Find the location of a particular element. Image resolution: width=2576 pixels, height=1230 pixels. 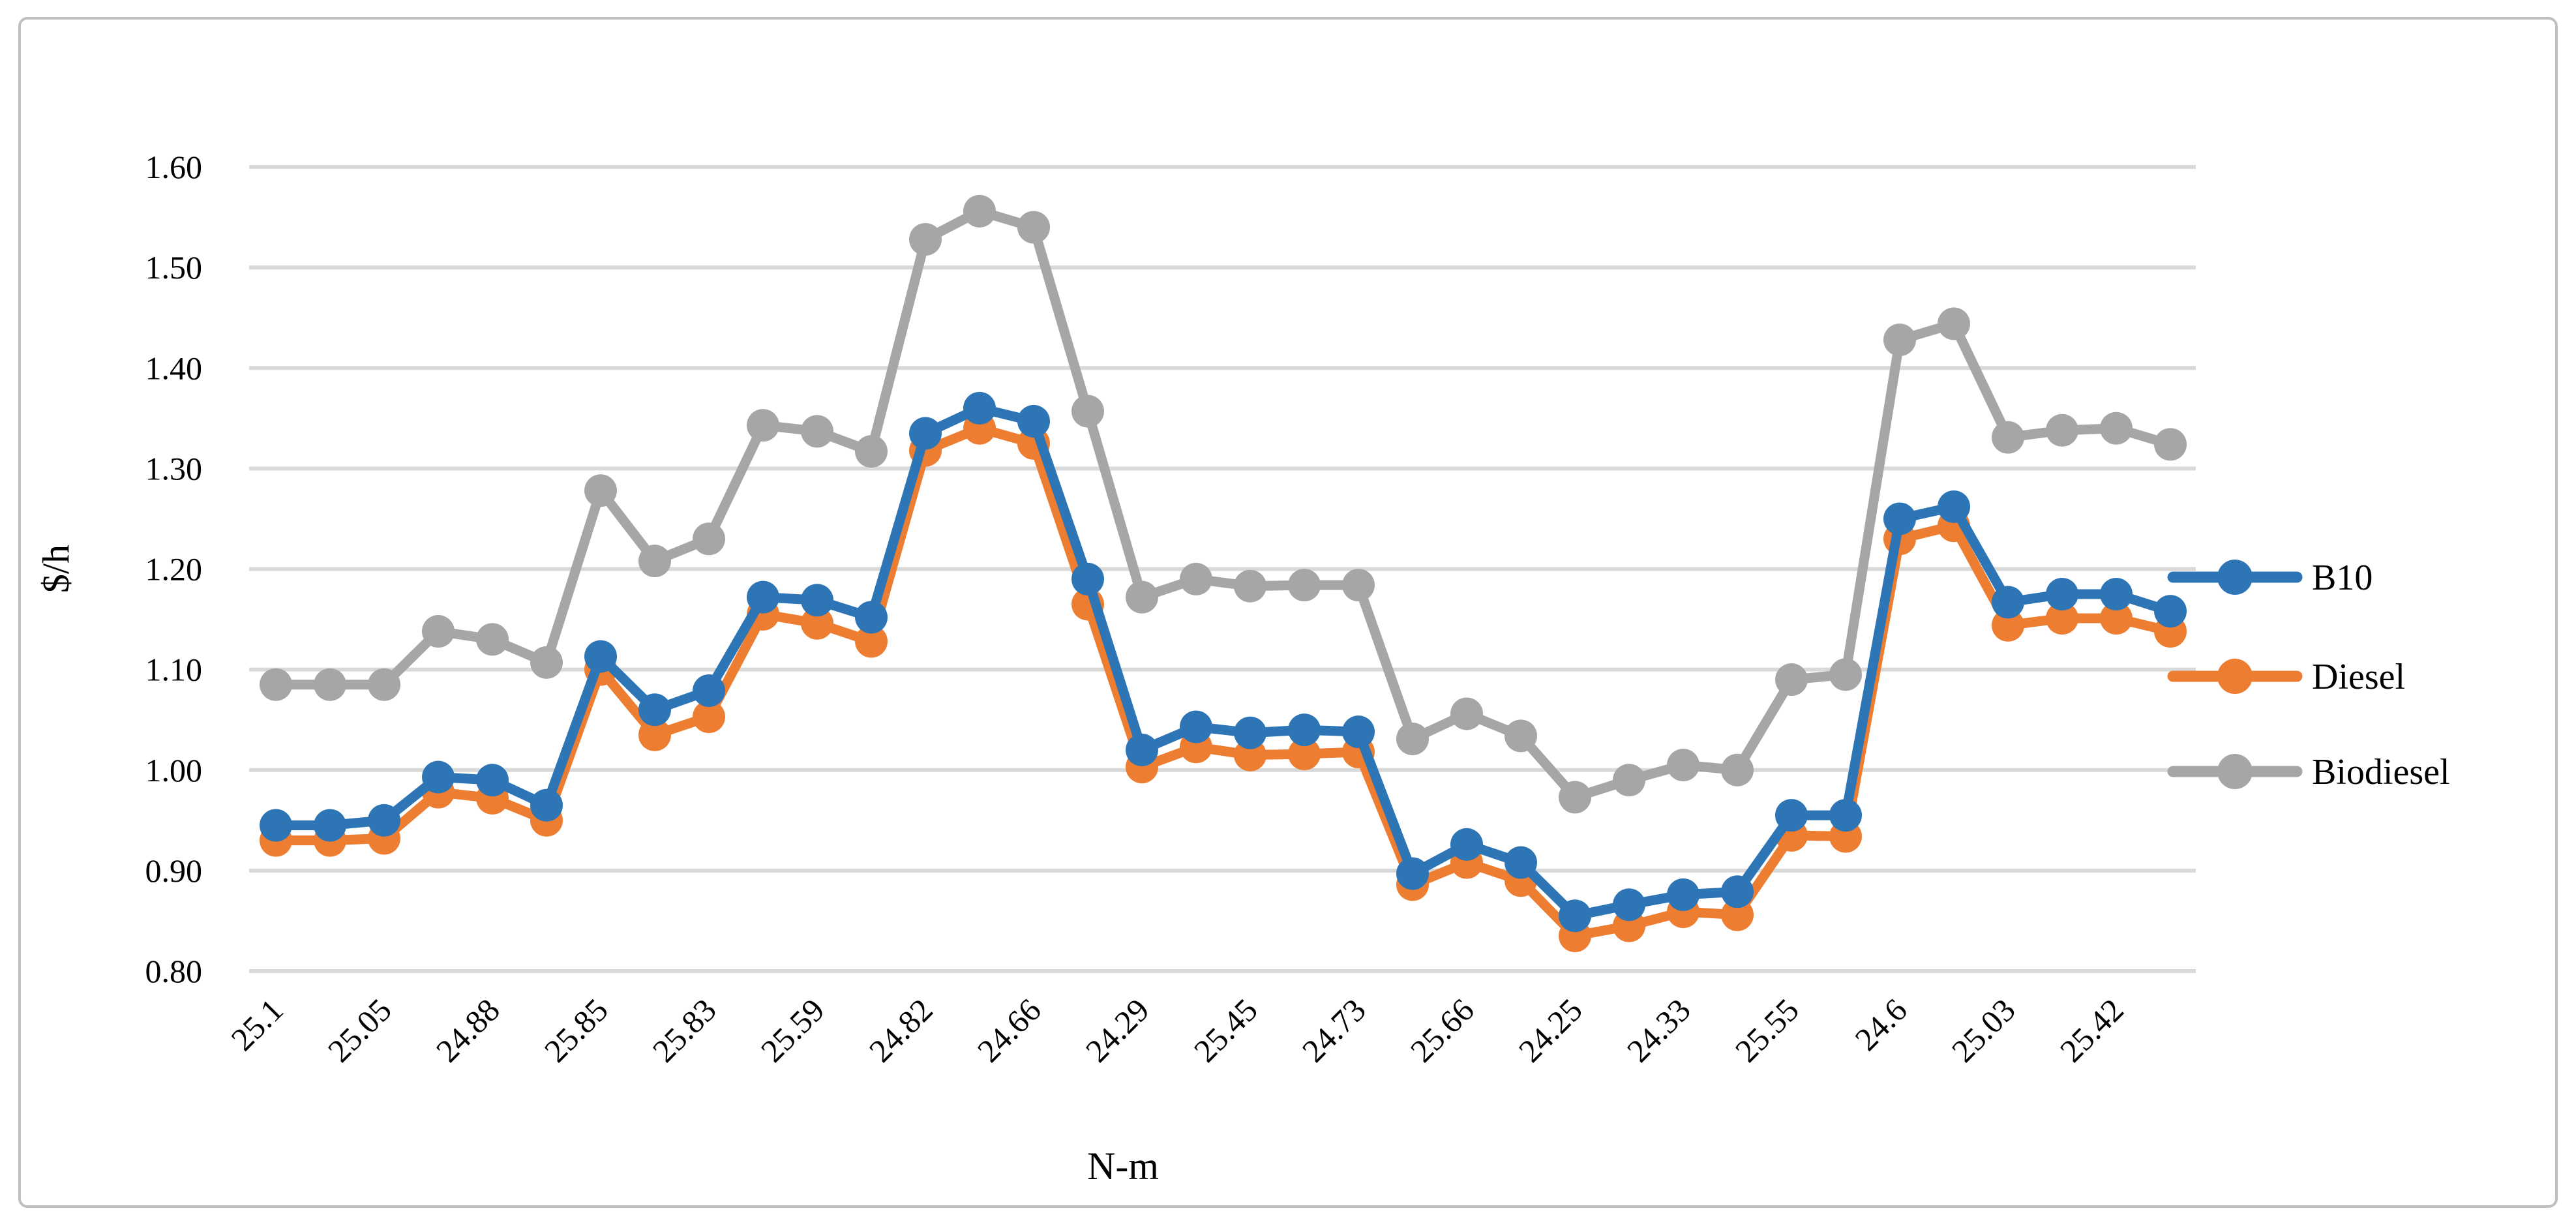

legend-item-diesel: Diesel is located at coordinates (2286, 677).